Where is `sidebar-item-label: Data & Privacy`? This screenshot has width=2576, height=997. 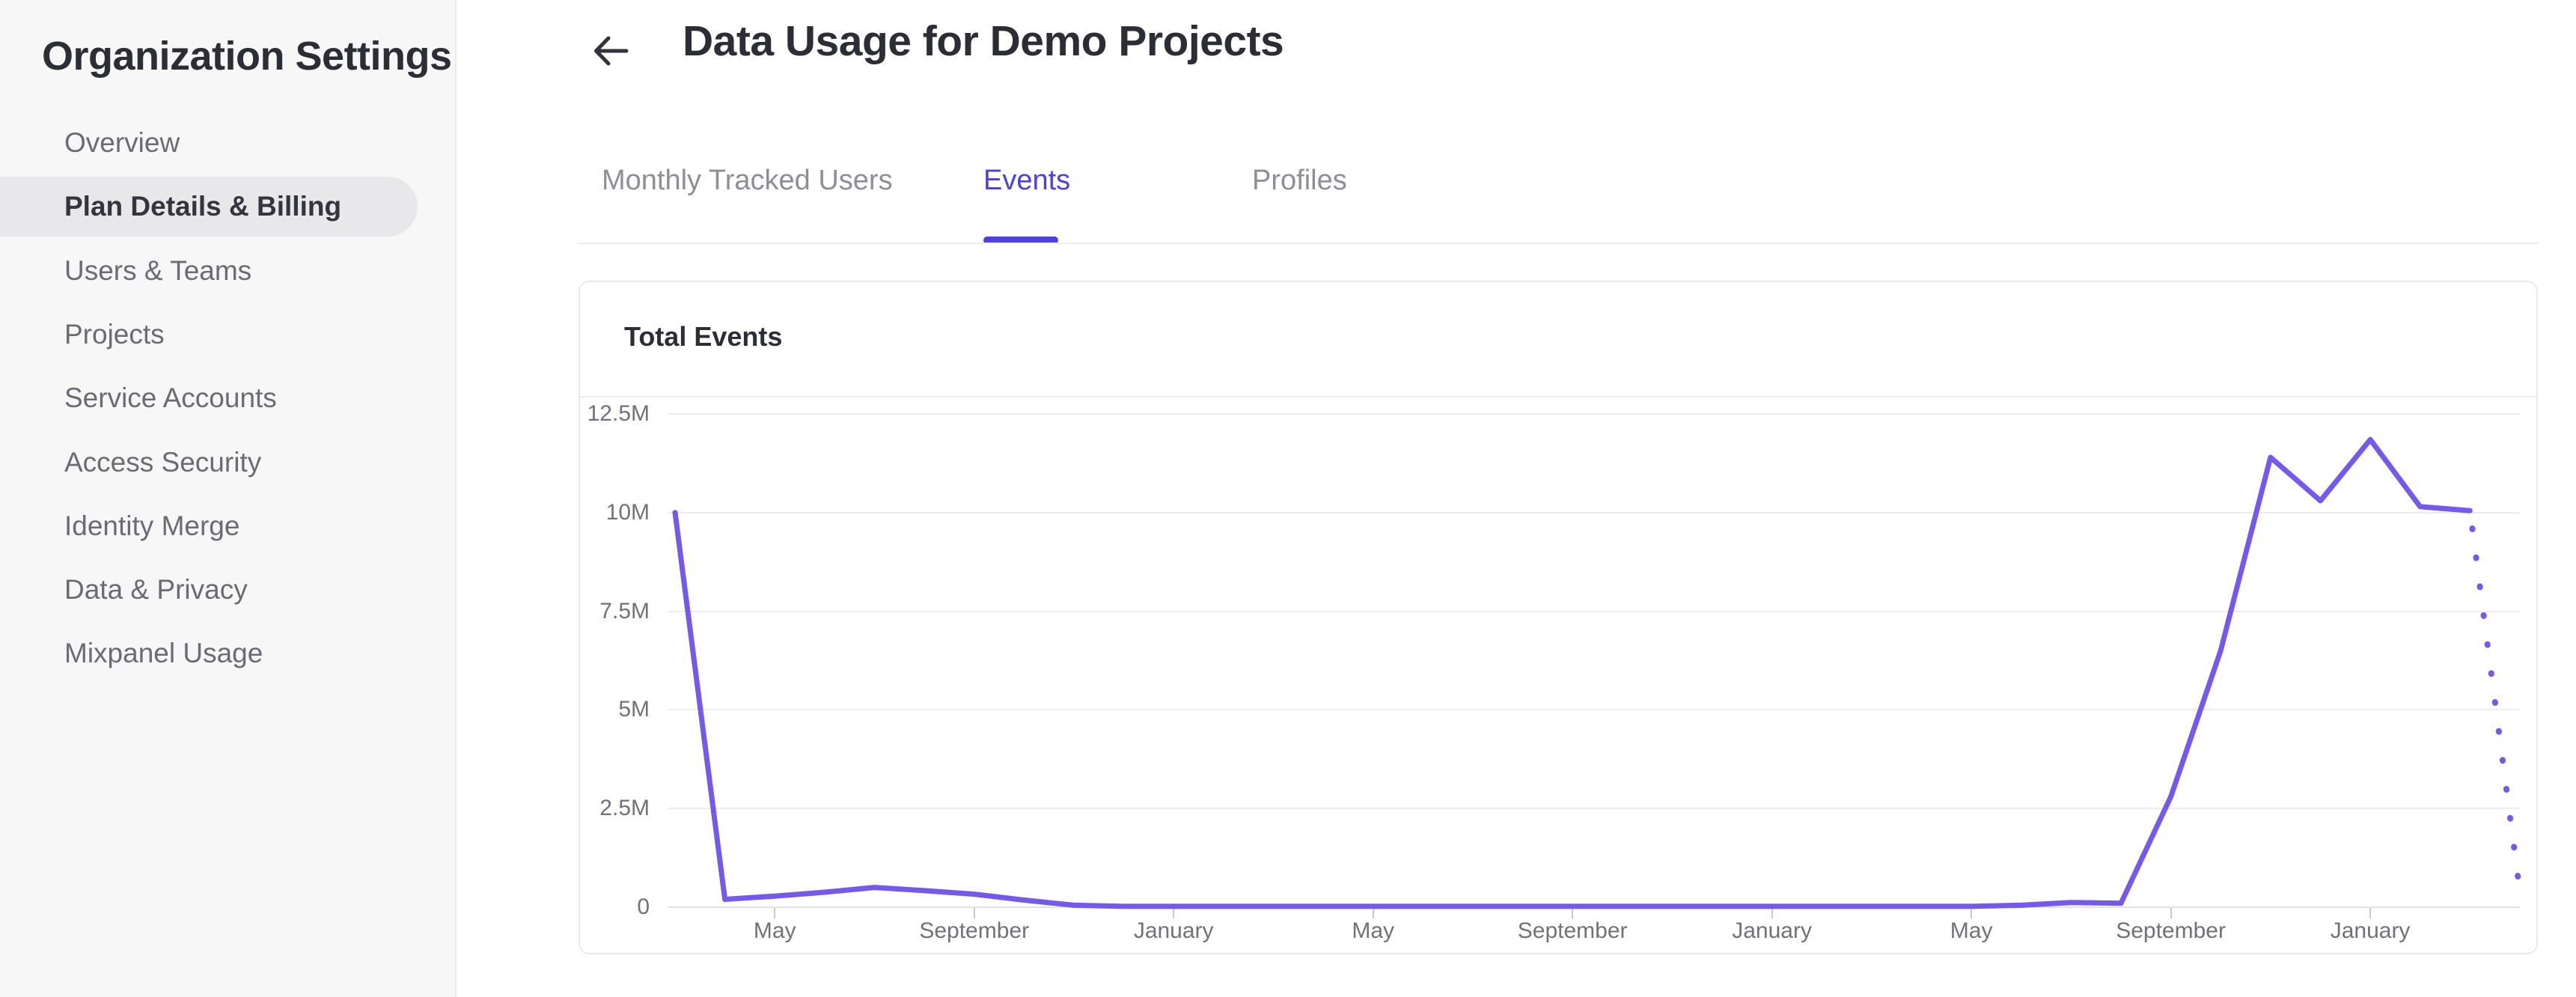
sidebar-item-label: Data & Privacy is located at coordinates (156, 590).